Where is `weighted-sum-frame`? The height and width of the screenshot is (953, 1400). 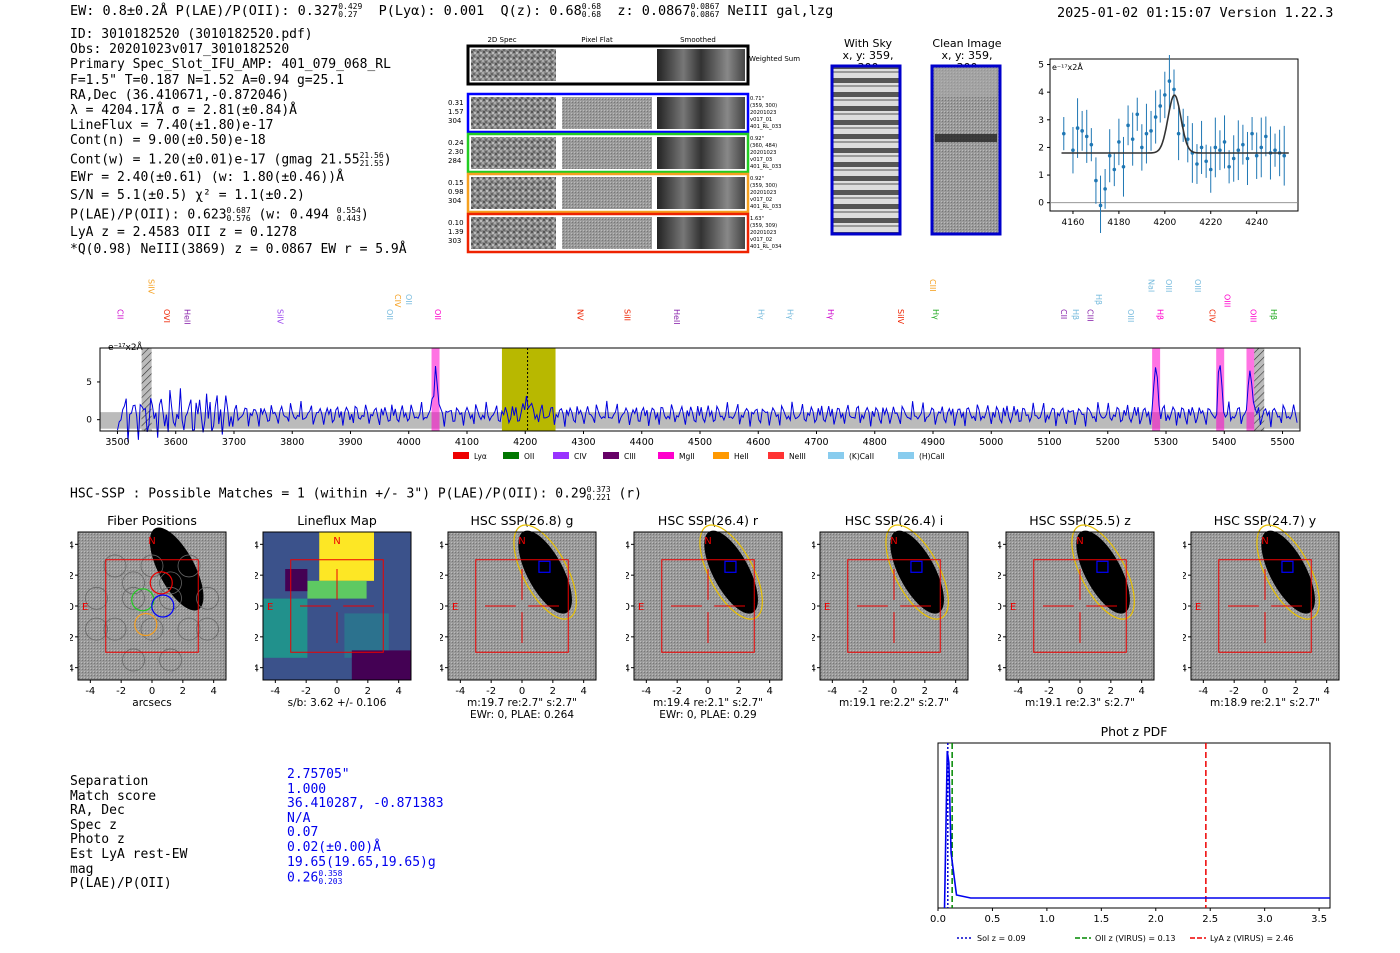 weighted-sum-frame is located at coordinates (608, 65).